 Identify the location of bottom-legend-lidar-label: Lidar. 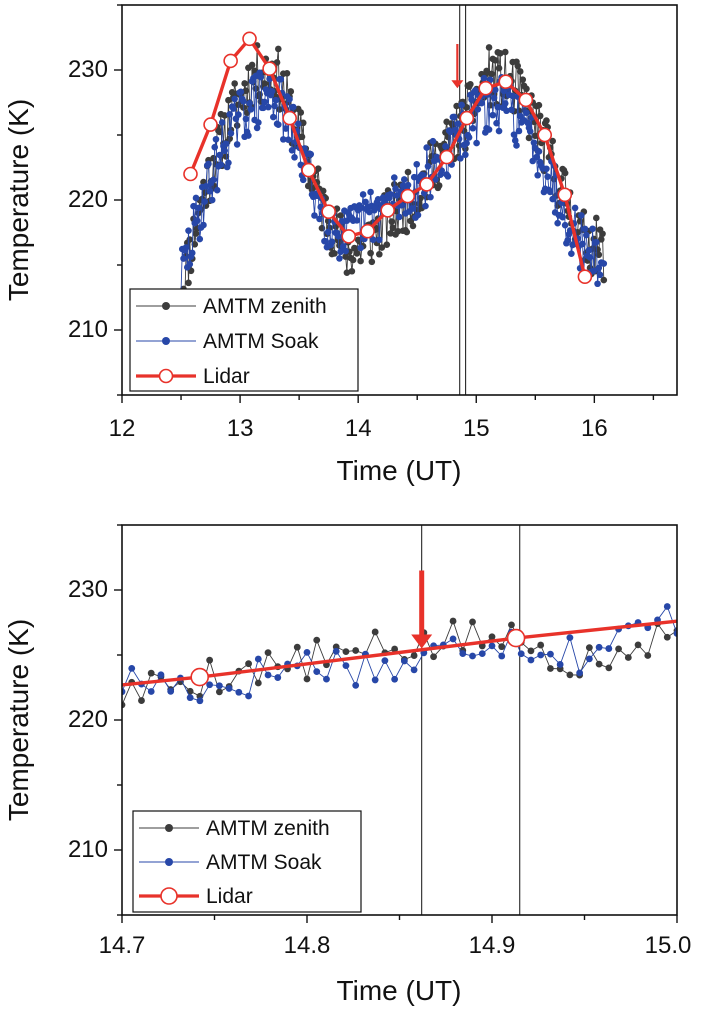
(229, 896).